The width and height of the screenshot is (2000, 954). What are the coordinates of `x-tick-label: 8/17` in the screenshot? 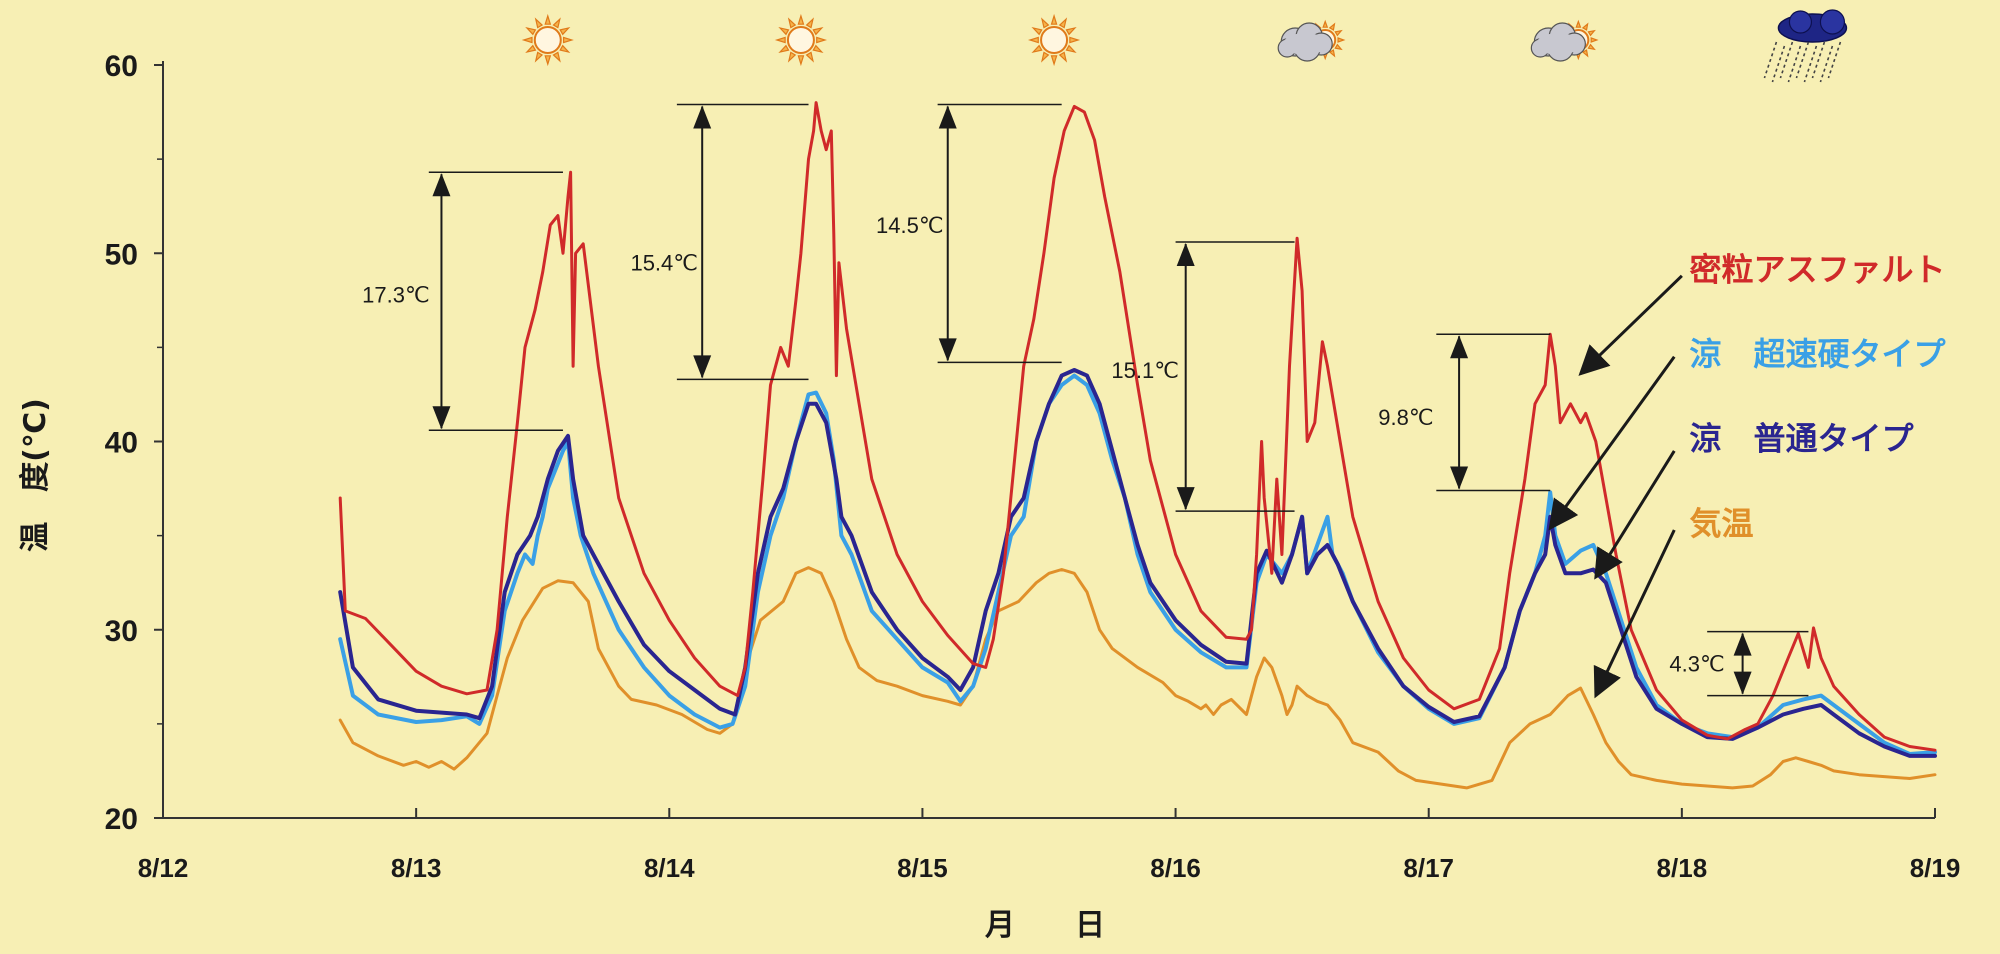 It's located at (1428, 868).